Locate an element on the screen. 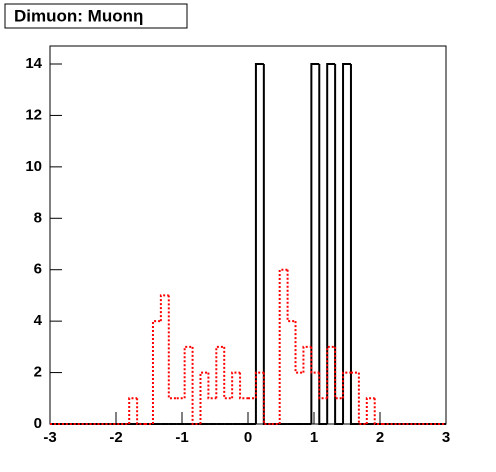 This screenshot has height=472, width=496. chart-title: Dimuon: Muonη is located at coordinates (78, 15).